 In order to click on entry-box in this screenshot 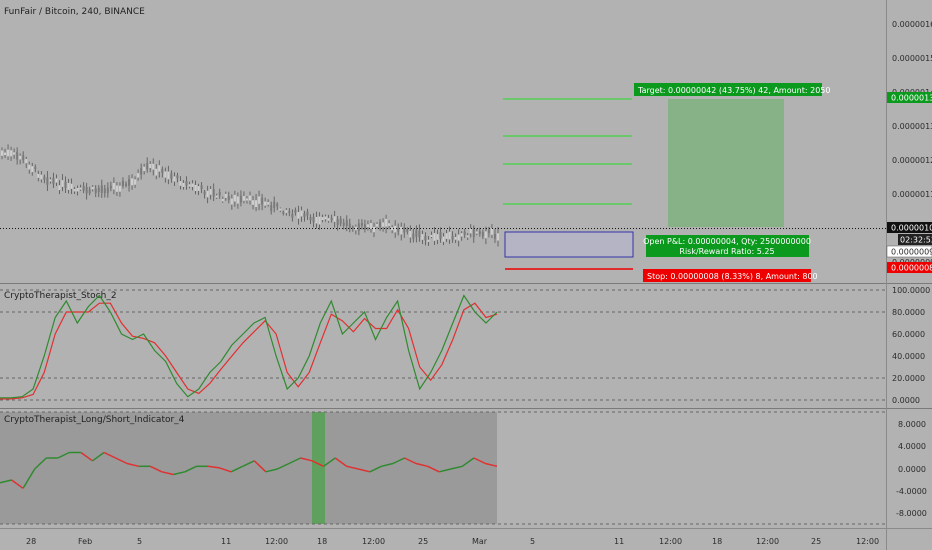, I will do `click(569, 244)`.